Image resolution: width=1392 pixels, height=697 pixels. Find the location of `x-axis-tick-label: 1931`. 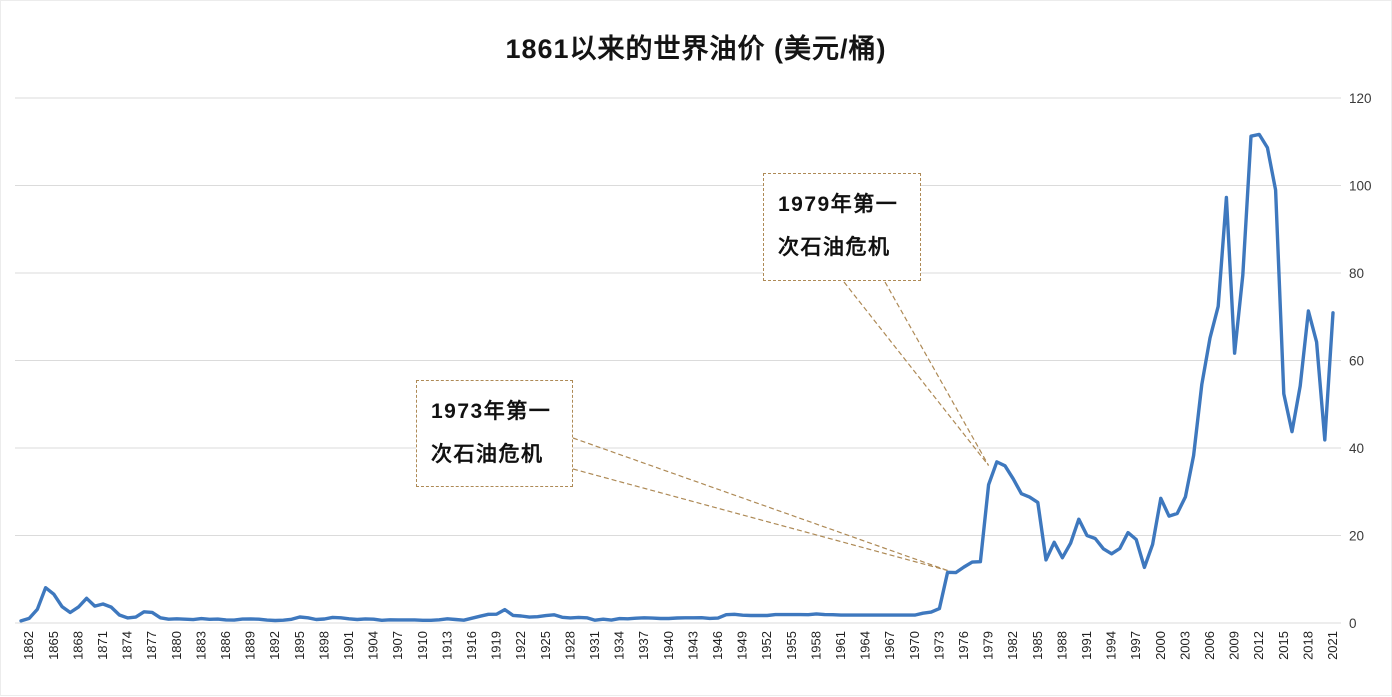

x-axis-tick-label: 1931 is located at coordinates (594, 645).